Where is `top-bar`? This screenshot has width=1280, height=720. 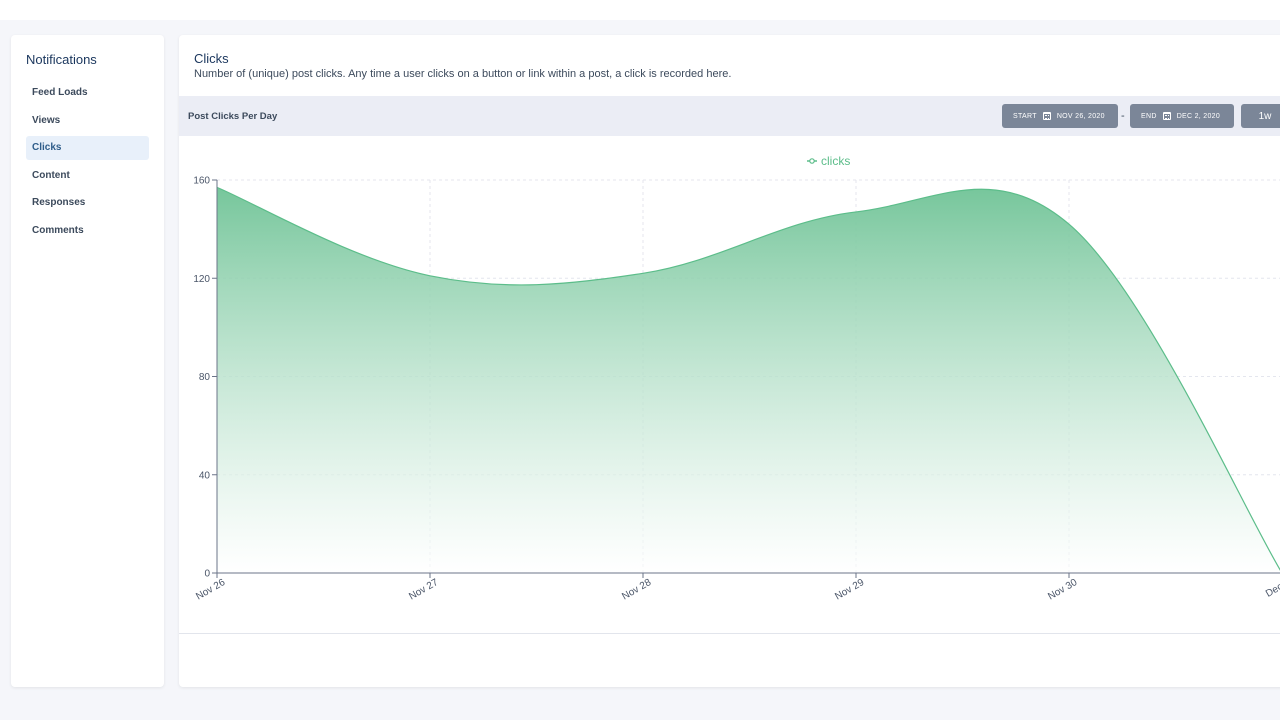 top-bar is located at coordinates (640, 10).